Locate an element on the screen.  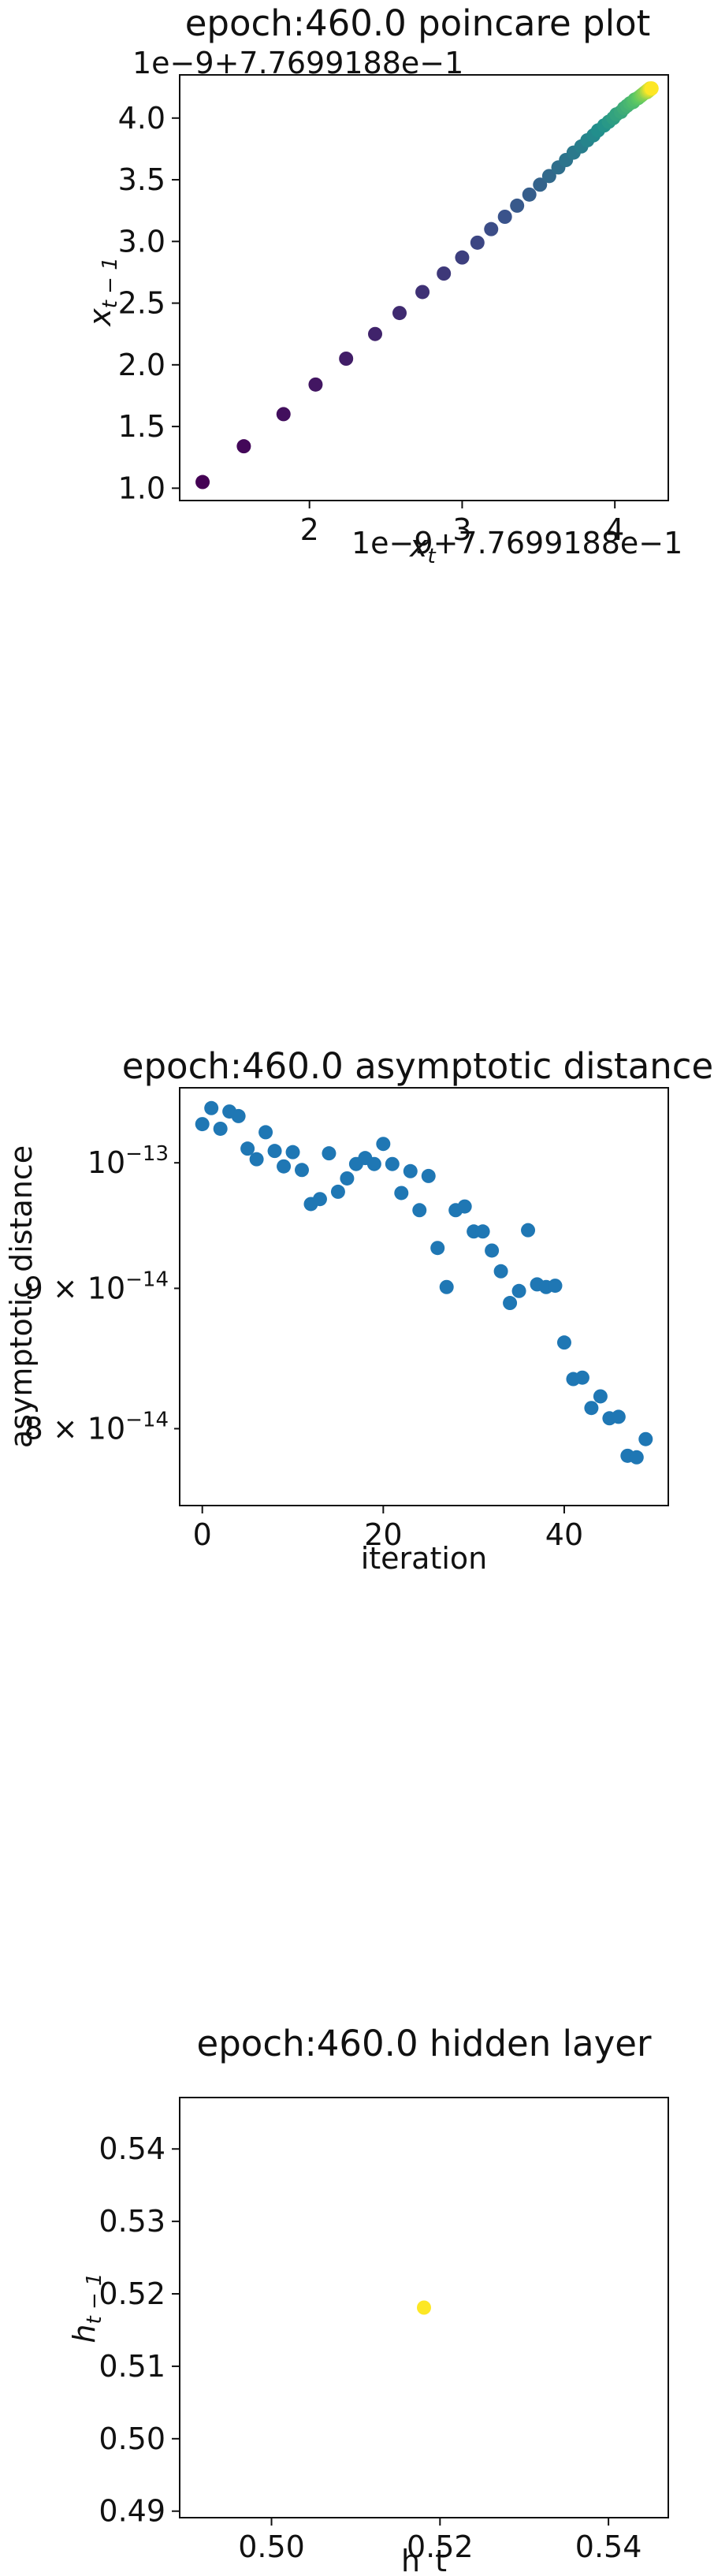
poincare-y-tick-label: 2.5 is located at coordinates (141, 303).